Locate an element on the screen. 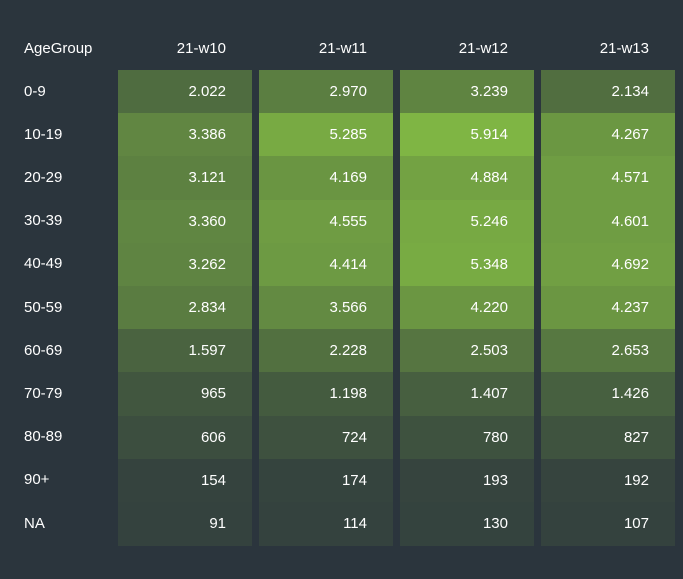 The height and width of the screenshot is (579, 683). heatmap-cell: 2.134 is located at coordinates (608, 92).